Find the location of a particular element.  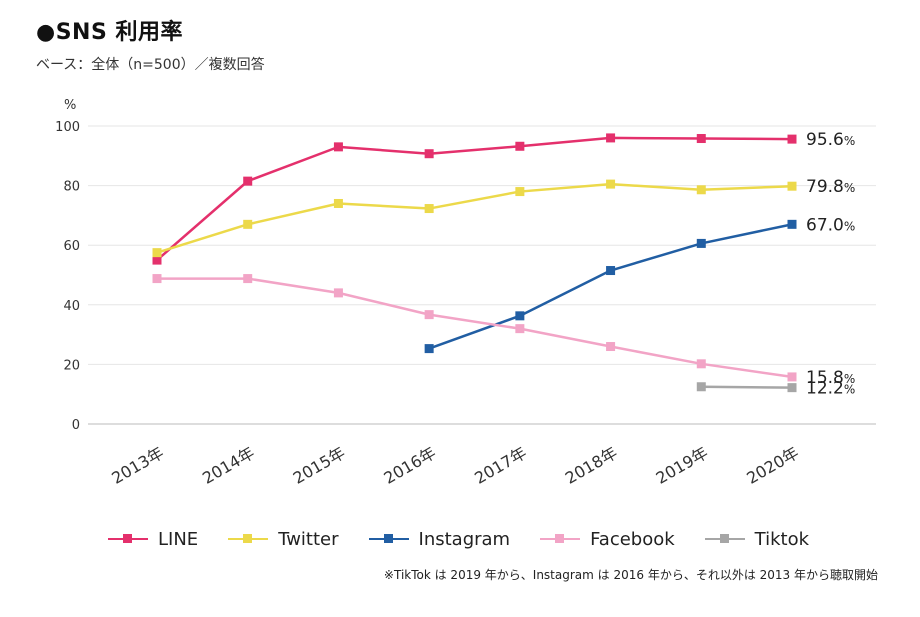

series-line-tiktok is located at coordinates (747, 387).